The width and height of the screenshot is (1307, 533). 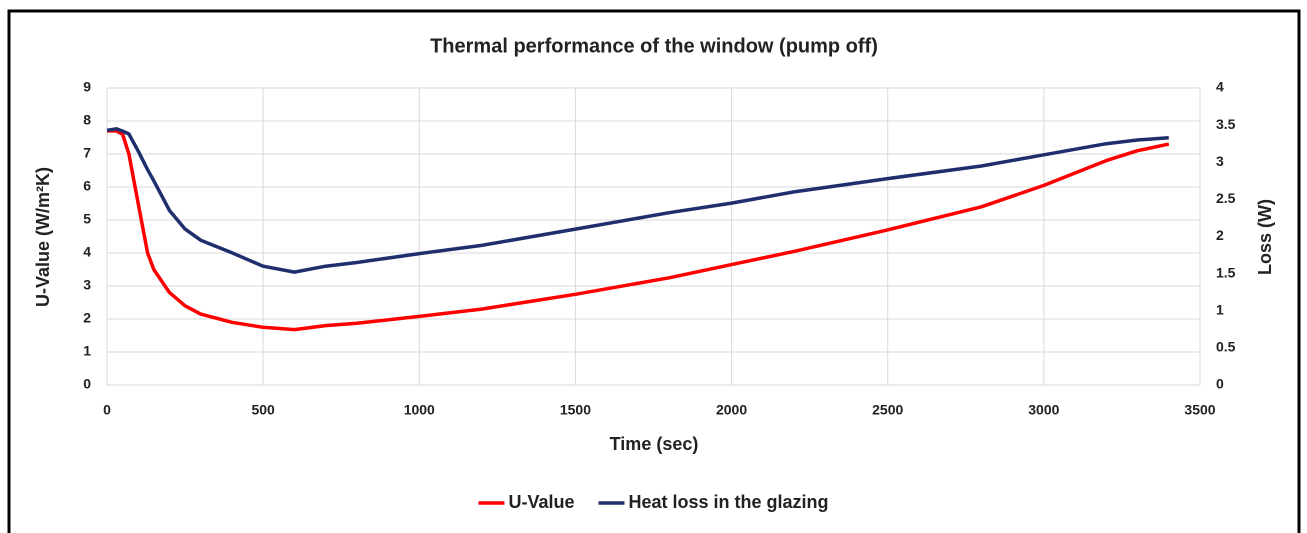 What do you see at coordinates (1226, 347) in the screenshot?
I see `y2-tick-label: 0.5` at bounding box center [1226, 347].